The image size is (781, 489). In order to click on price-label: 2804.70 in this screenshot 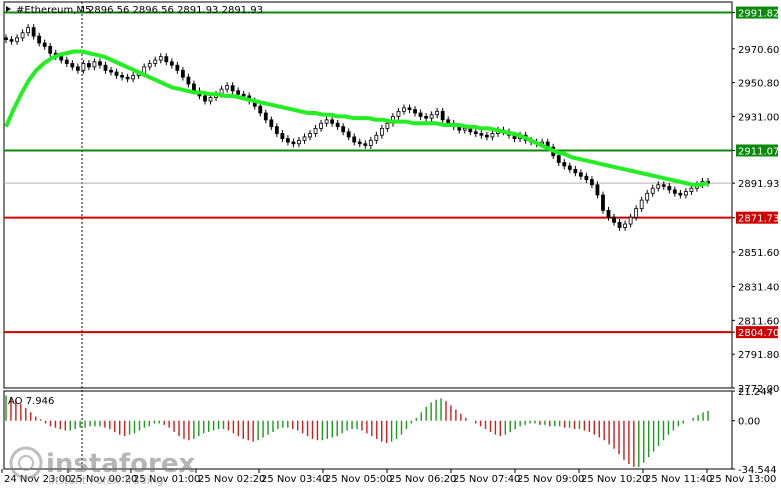, I will do `click(758, 333)`.